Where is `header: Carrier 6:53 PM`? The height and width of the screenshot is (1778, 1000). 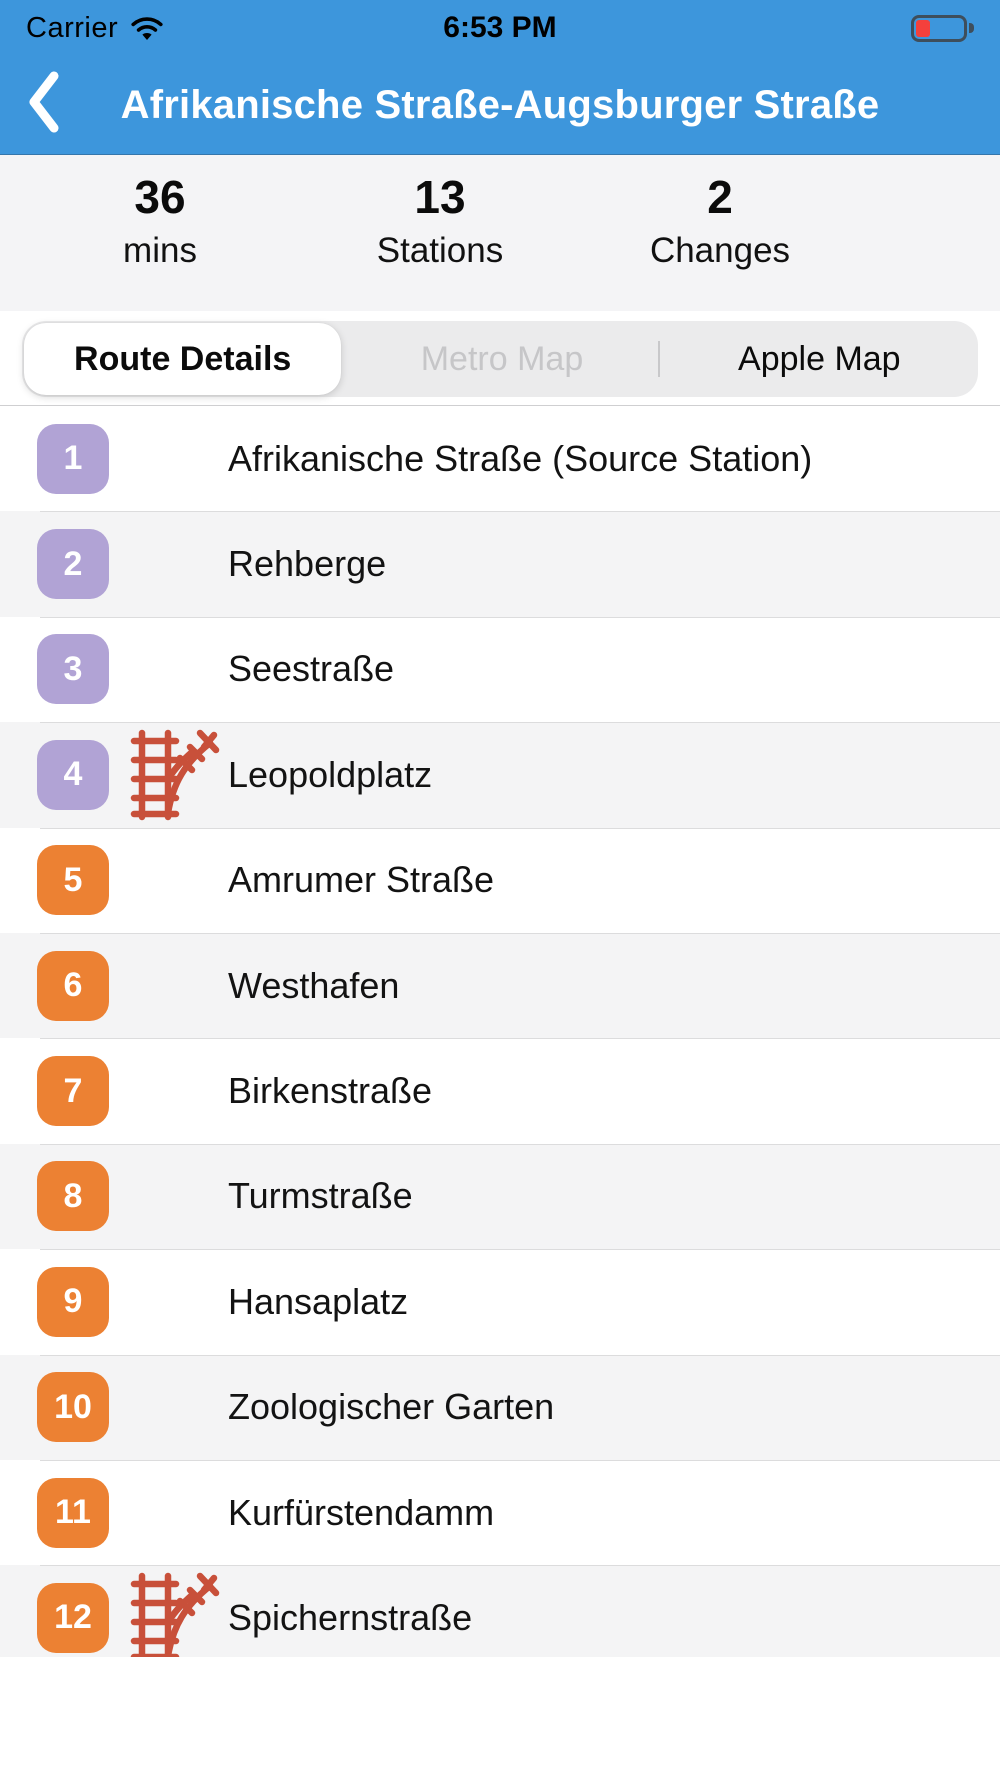 header: Carrier 6:53 PM is located at coordinates (500, 77).